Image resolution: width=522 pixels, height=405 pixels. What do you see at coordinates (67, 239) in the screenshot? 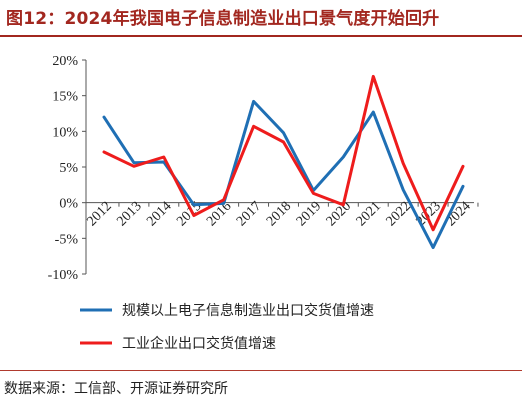
I see `y-tick-label: -5%` at bounding box center [67, 239].